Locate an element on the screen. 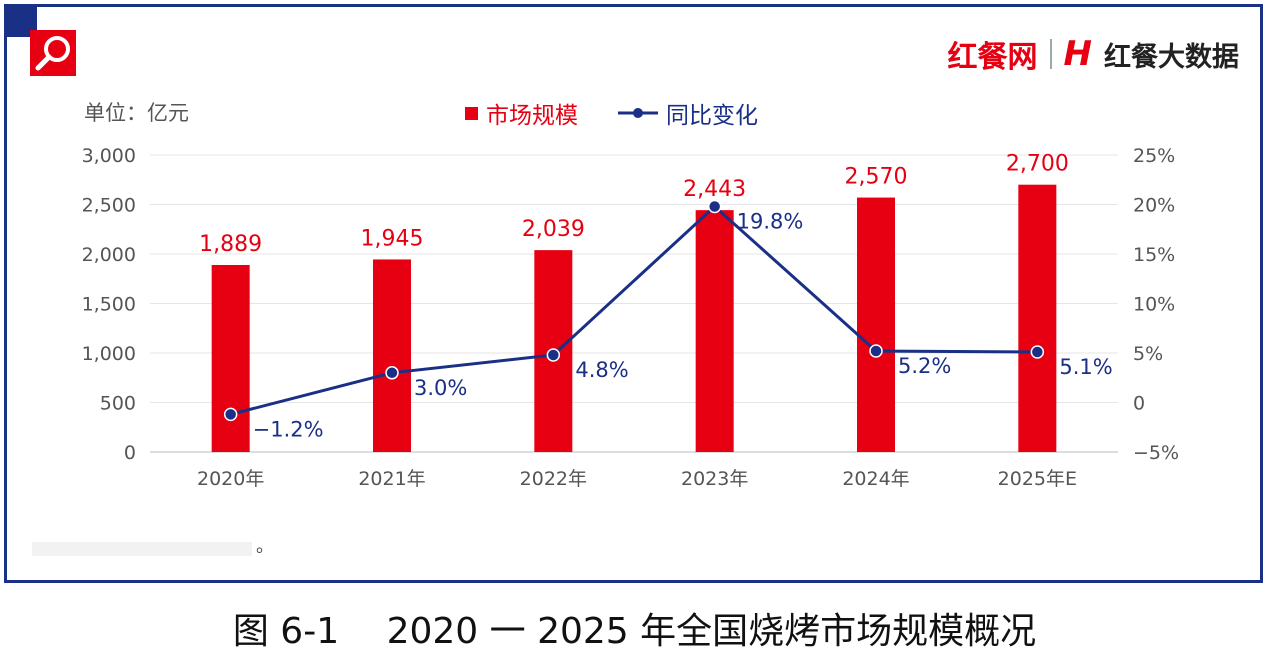 This screenshot has width=1269, height=654. y-right-tick-label: 20% is located at coordinates (1154, 206).